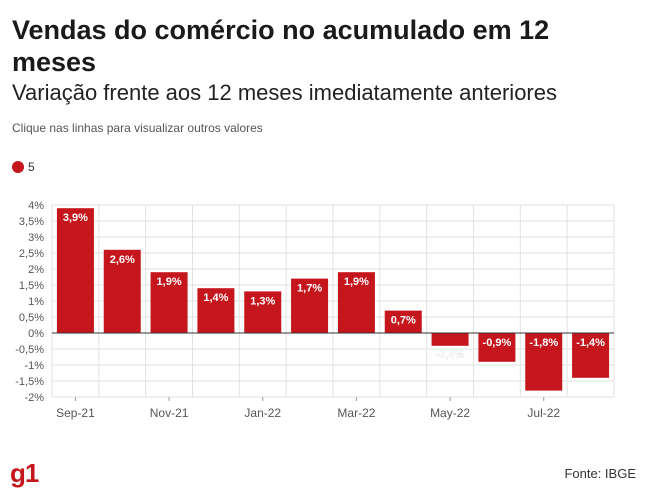 The width and height of the screenshot is (648, 500). Describe the element at coordinates (169, 413) in the screenshot. I see `x-tick-label: Nov-21` at that location.